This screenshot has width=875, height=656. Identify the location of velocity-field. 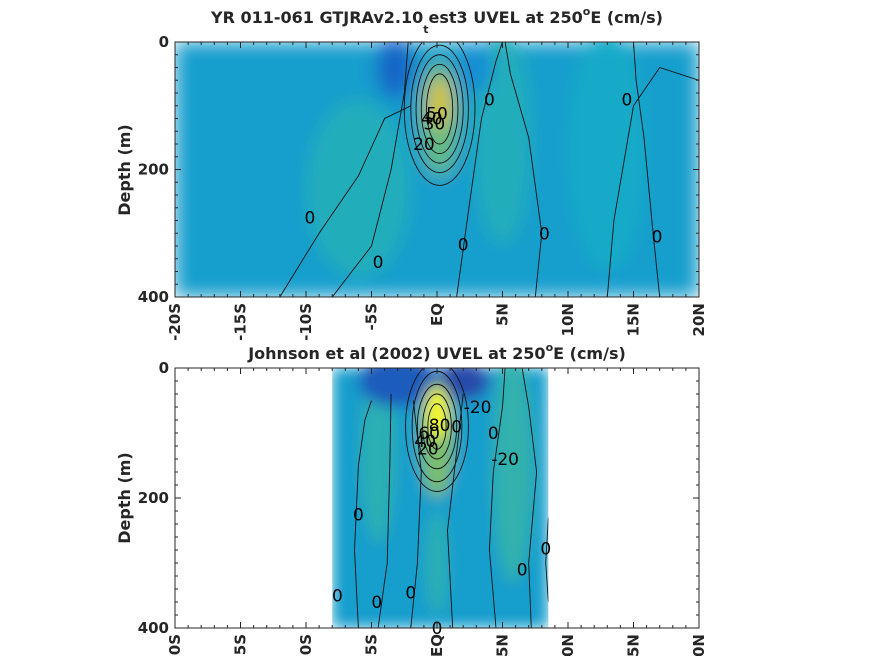
(440, 498).